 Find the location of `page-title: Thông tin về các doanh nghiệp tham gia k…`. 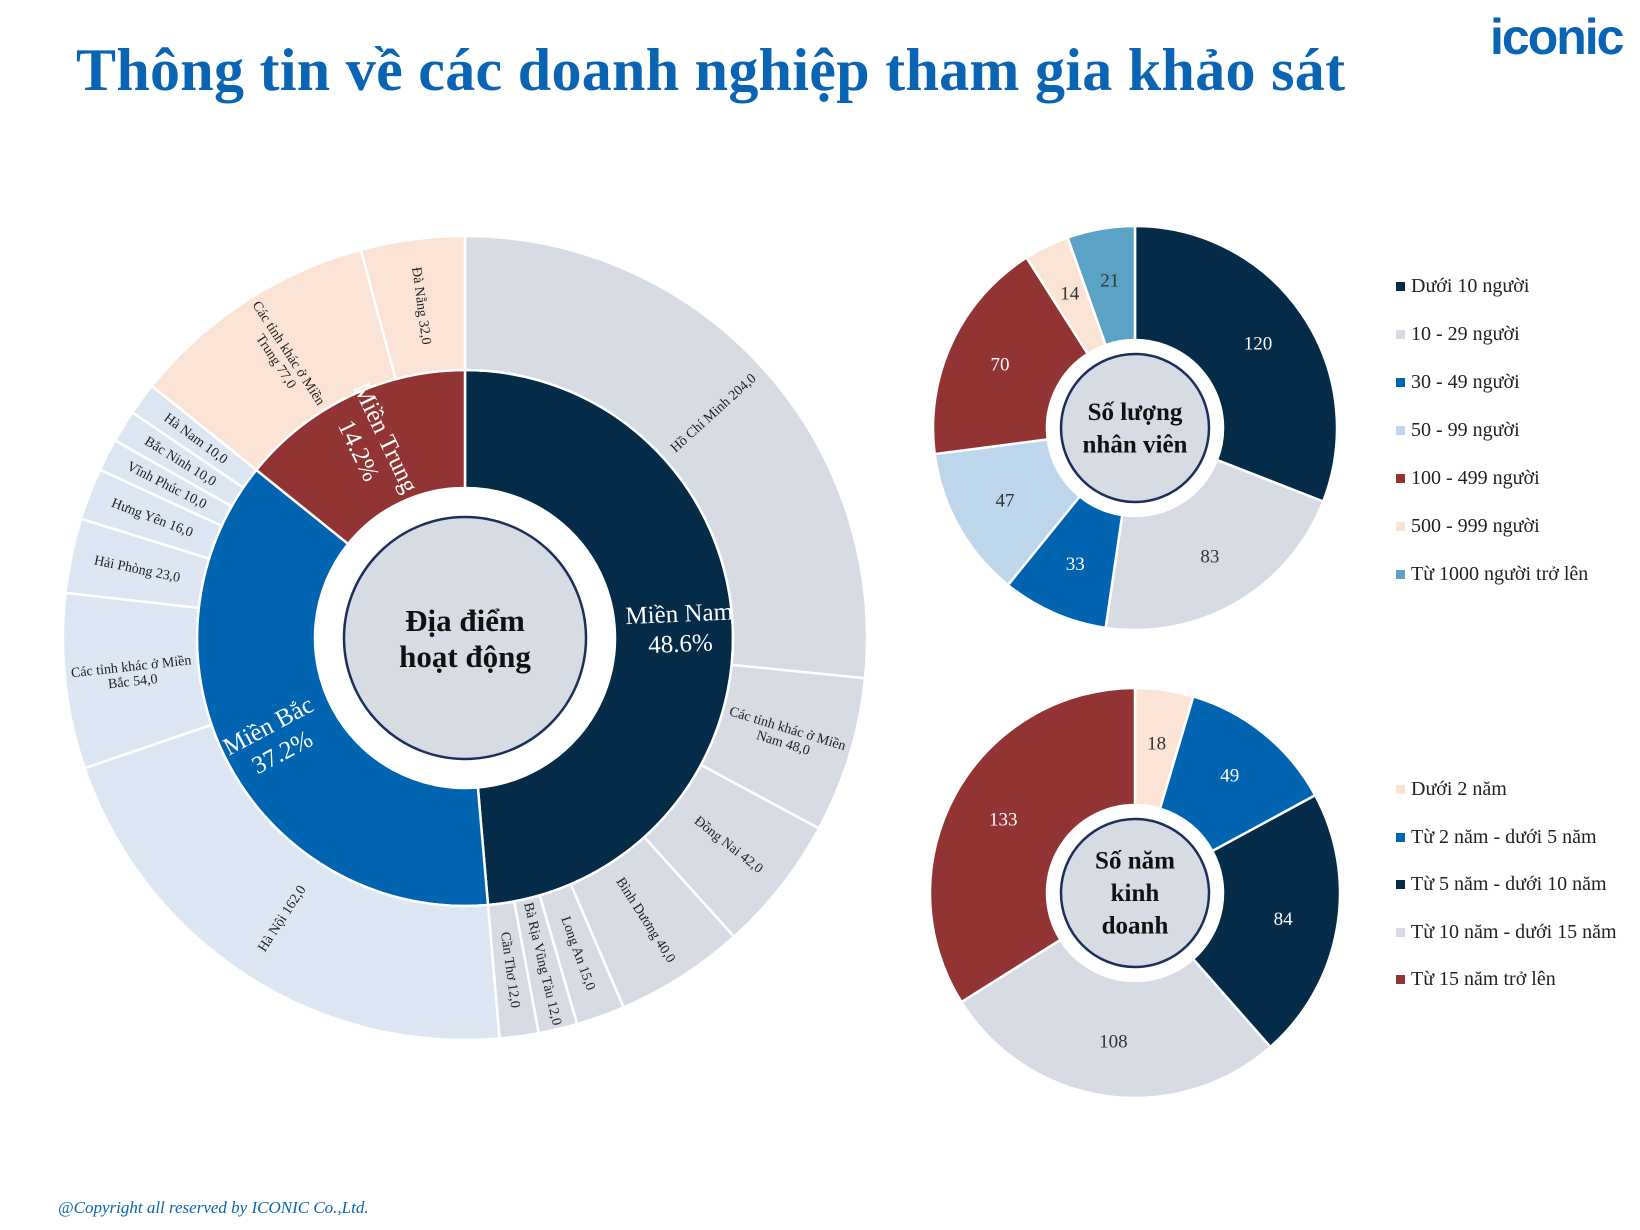

page-title: Thông tin về các doanh nghiệp tham gia k… is located at coordinates (711, 70).